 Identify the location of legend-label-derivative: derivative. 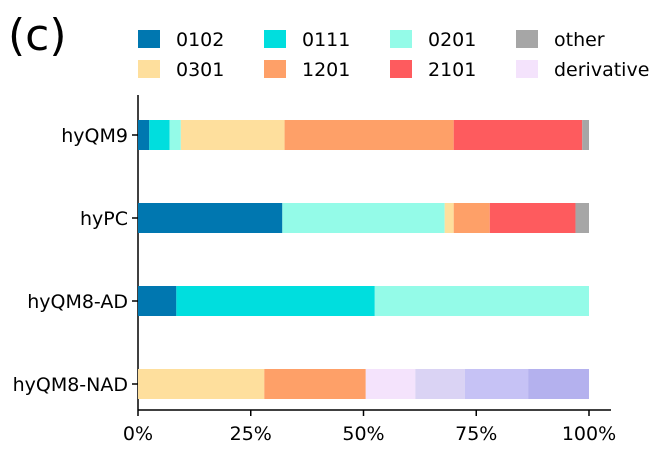
(601, 70).